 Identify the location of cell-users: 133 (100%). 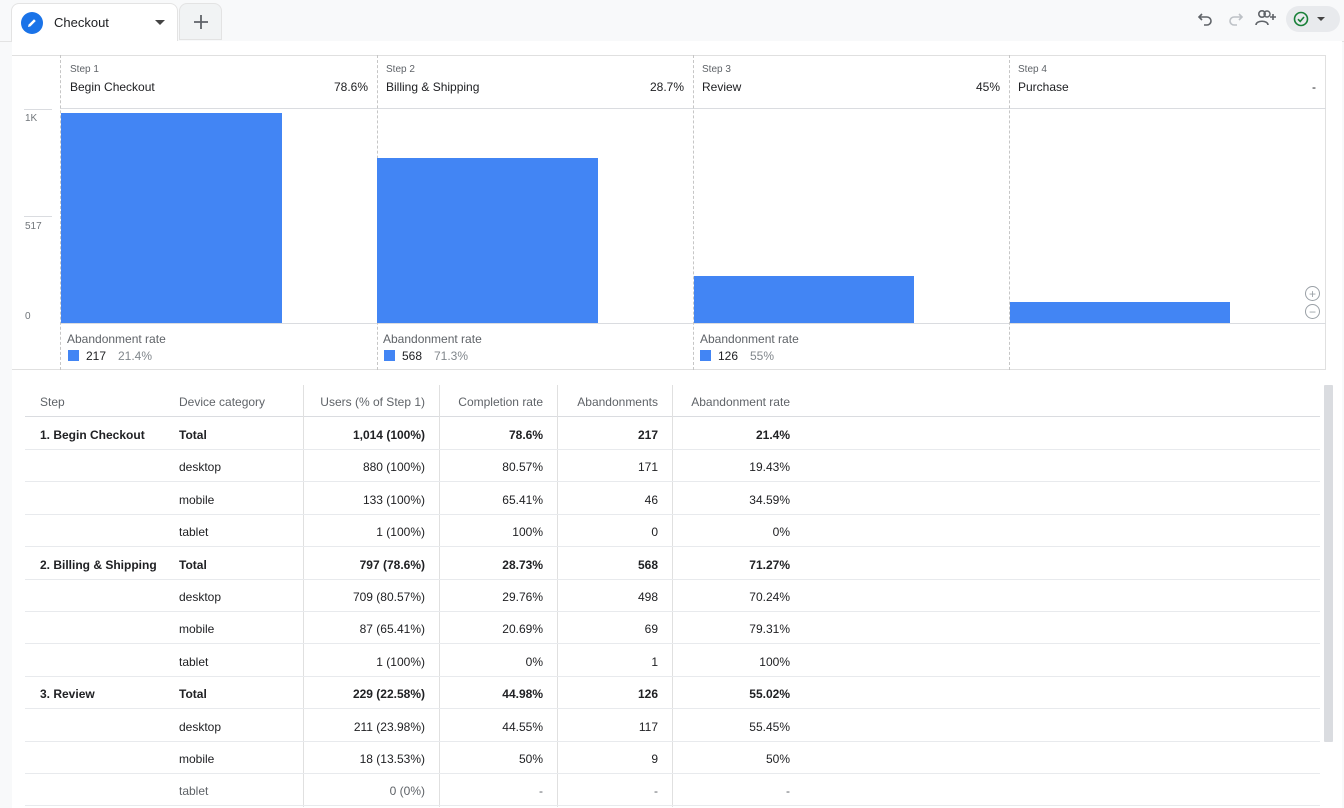
(393, 500).